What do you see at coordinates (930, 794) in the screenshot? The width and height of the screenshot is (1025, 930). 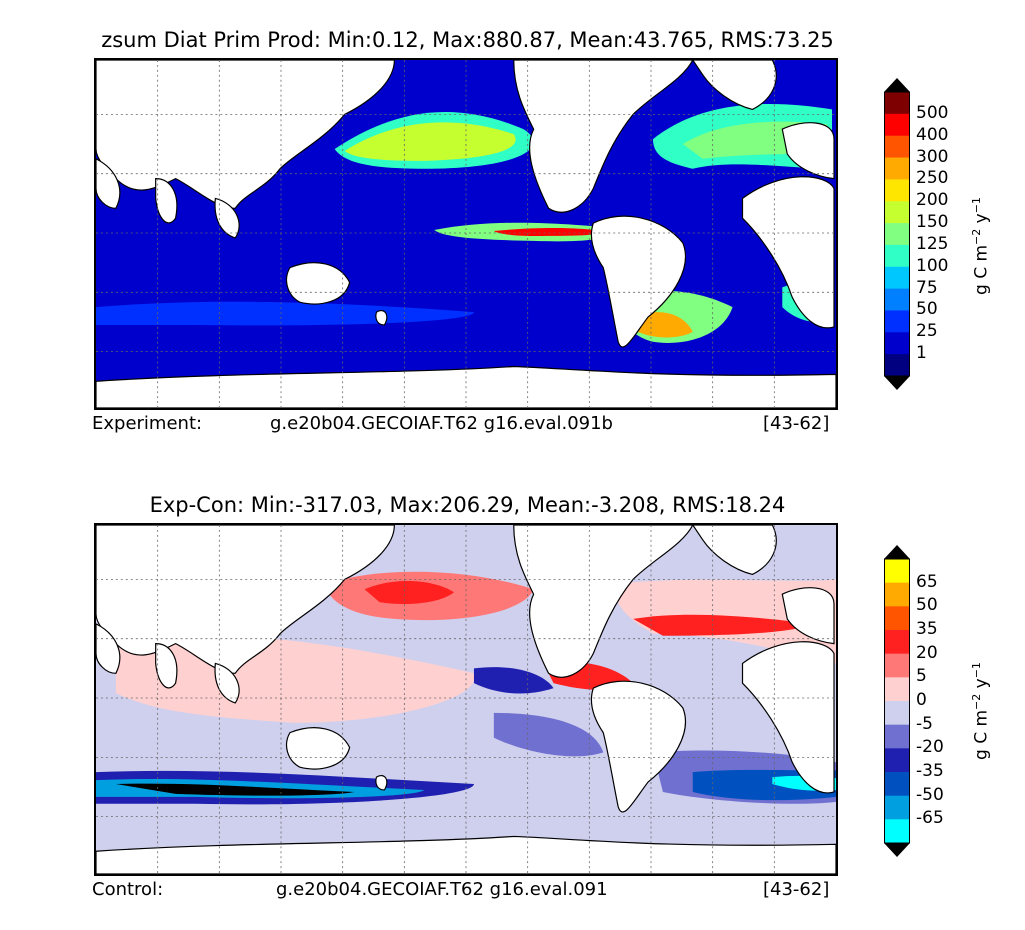 I see `bottom-colorbar-tick-label: -50` at bounding box center [930, 794].